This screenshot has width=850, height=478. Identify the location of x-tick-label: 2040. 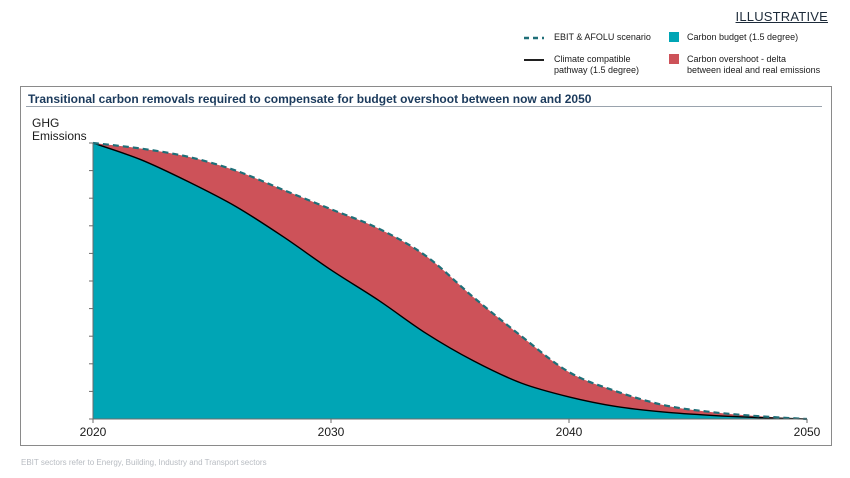
(569, 432).